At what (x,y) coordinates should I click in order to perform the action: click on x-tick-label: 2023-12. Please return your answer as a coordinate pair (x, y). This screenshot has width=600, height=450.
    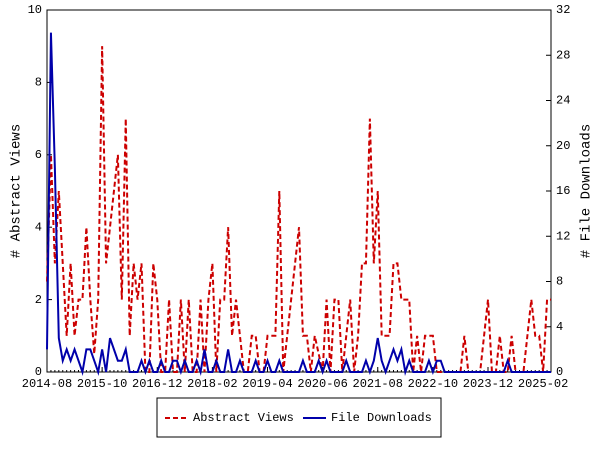
    Looking at the image, I should click on (488, 384).